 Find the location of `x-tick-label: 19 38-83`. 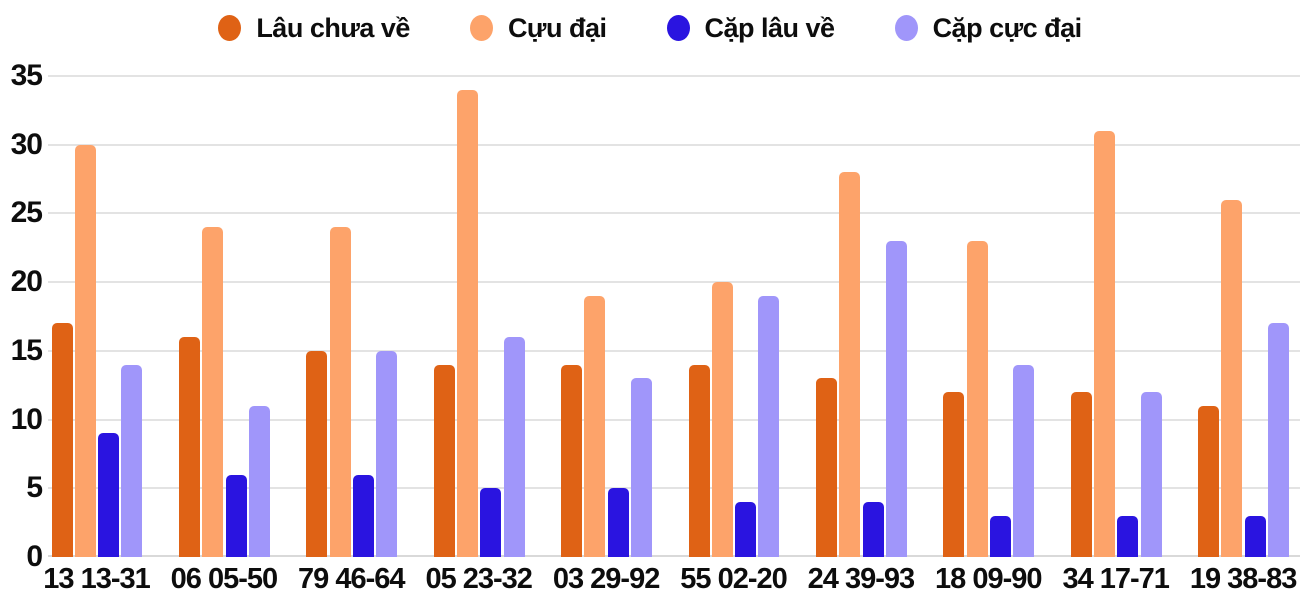

x-tick-label: 19 38-83 is located at coordinates (1243, 579).